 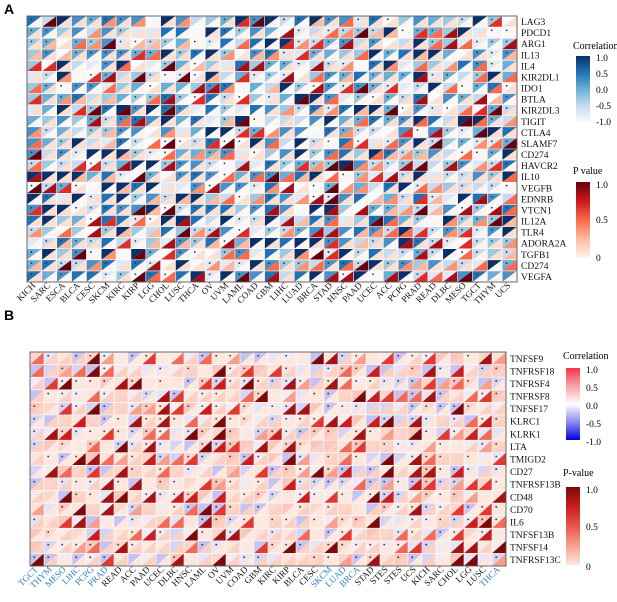 What do you see at coordinates (533, 123) in the screenshot?
I see `row-label: TIGIT` at bounding box center [533, 123].